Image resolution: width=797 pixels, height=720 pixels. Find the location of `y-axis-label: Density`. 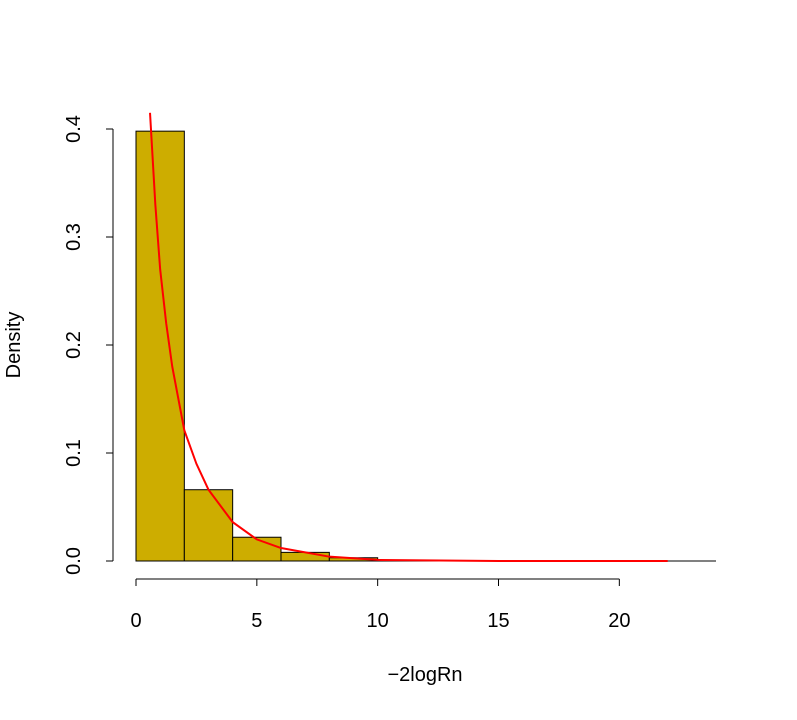

y-axis-label: Density is located at coordinates (14, 345).